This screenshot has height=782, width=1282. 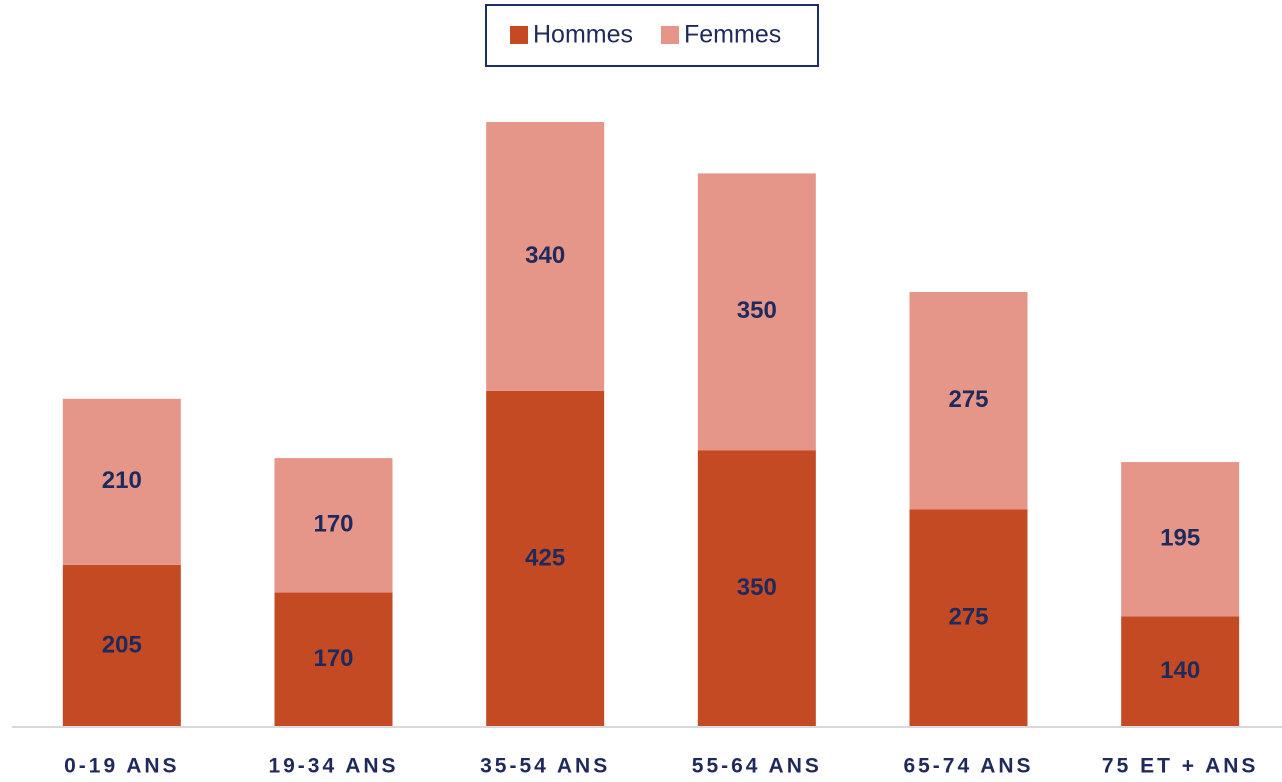 I want to click on legend-label: Femmes, so click(x=732, y=35).